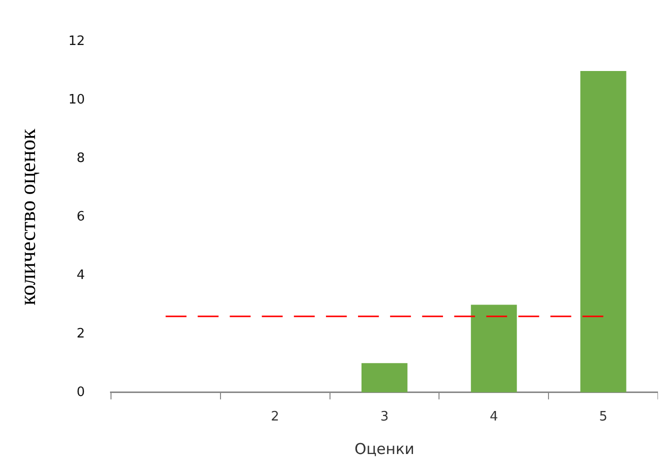  I want to click on y-tick-label: 12, so click(76, 42).